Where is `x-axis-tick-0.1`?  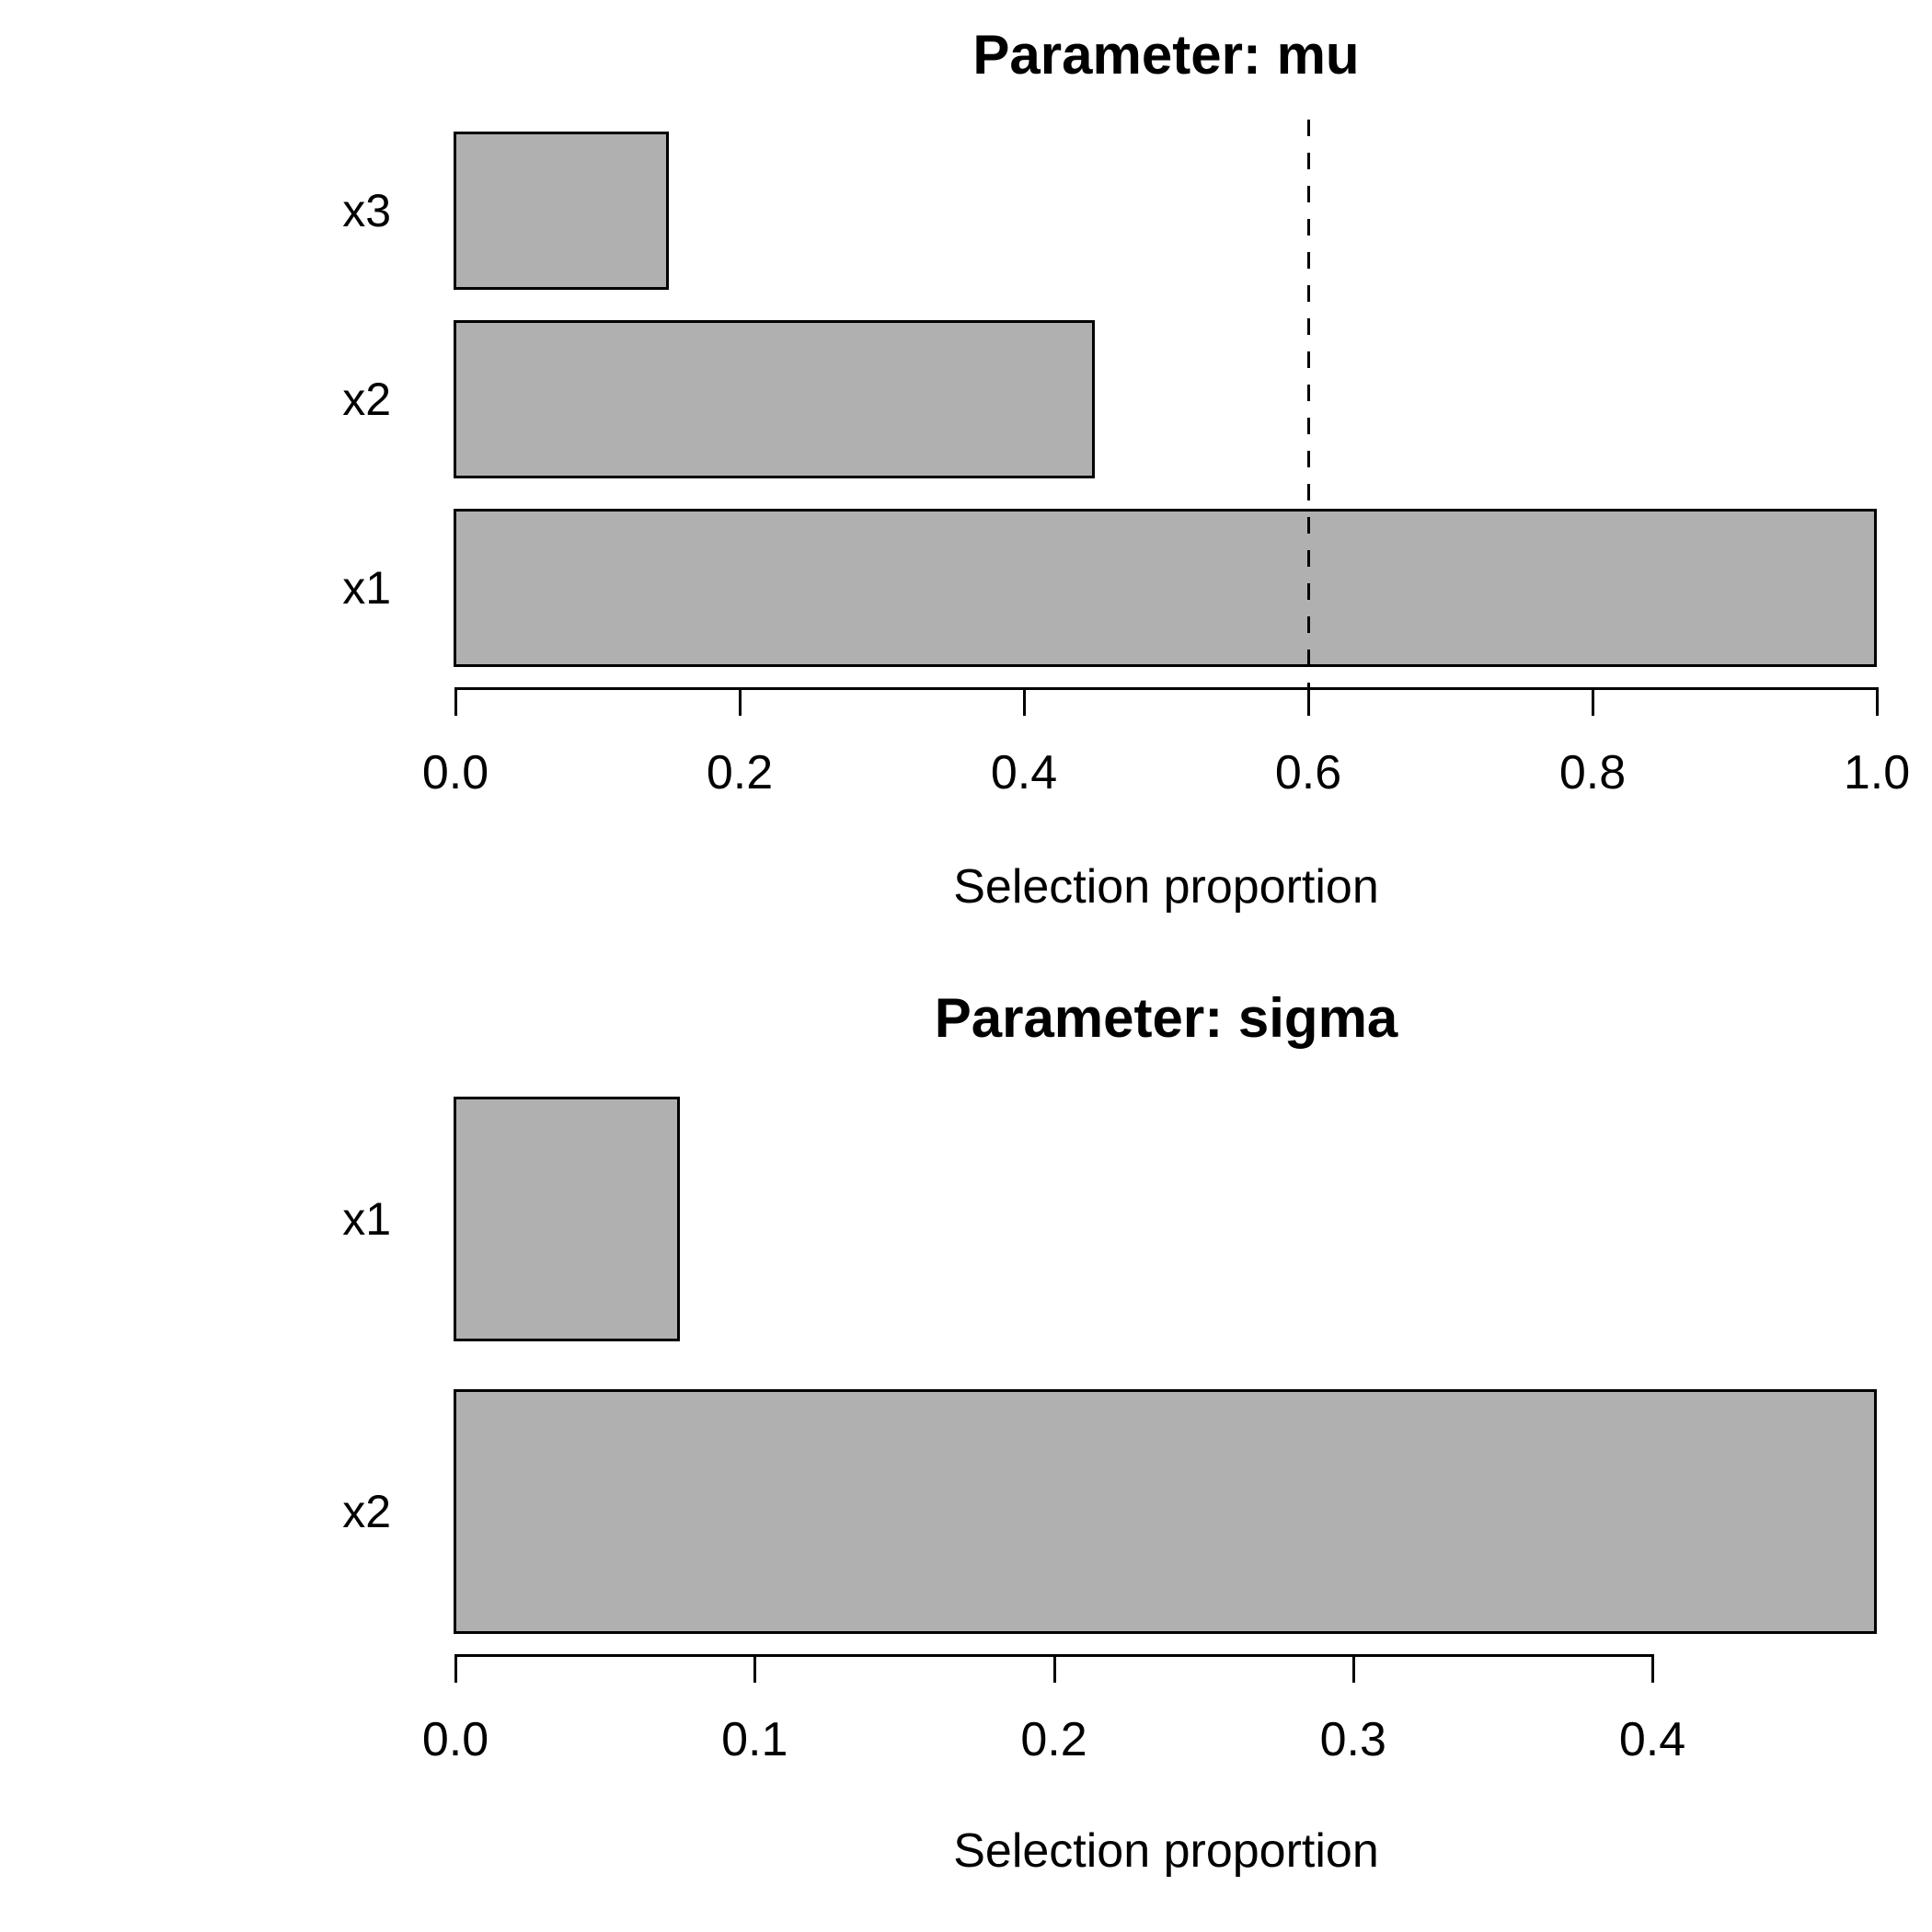
x-axis-tick-0.1 is located at coordinates (755, 1669).